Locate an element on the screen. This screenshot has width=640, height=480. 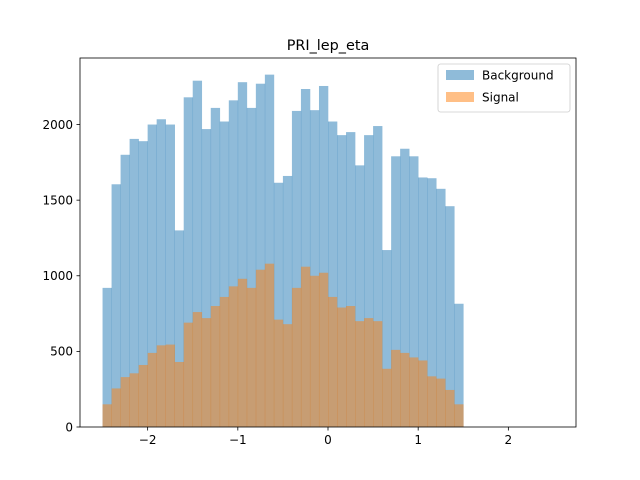
chart-title: PRI_lep_eta is located at coordinates (328, 46).